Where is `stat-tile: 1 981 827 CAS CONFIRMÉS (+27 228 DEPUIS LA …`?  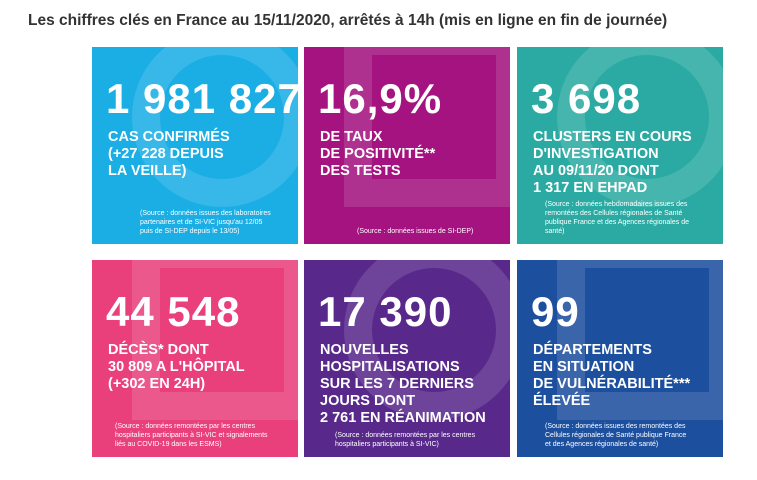 stat-tile: 1 981 827 CAS CONFIRMÉS (+27 228 DEPUIS LA … is located at coordinates (195, 145).